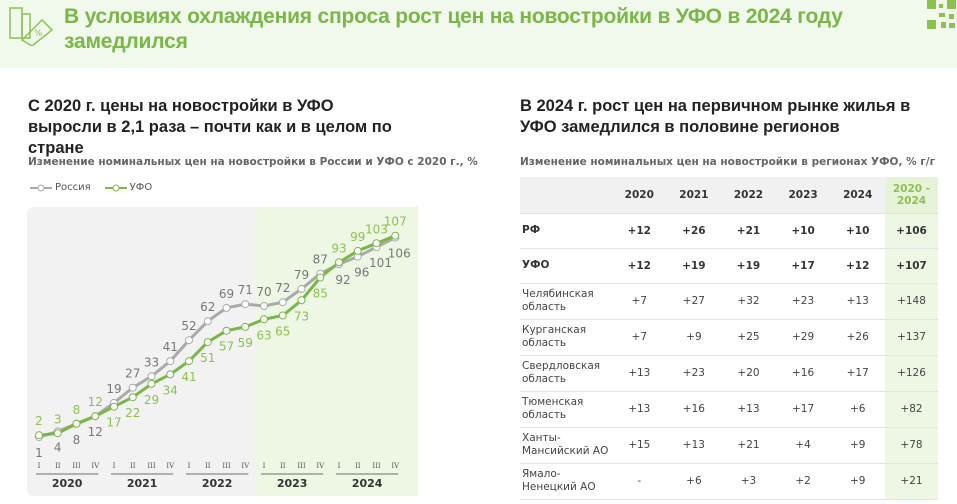 This screenshot has height=504, width=957. I want to click on building-percent-icon: %, so click(31, 26).